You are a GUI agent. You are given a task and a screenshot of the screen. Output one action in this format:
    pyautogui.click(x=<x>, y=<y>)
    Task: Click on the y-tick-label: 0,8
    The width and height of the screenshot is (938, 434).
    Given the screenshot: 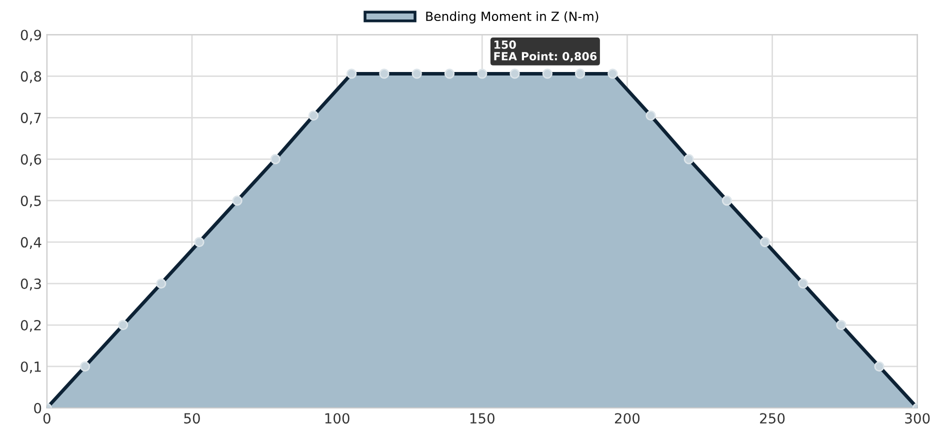 What is the action you would take?
    pyautogui.click(x=31, y=77)
    